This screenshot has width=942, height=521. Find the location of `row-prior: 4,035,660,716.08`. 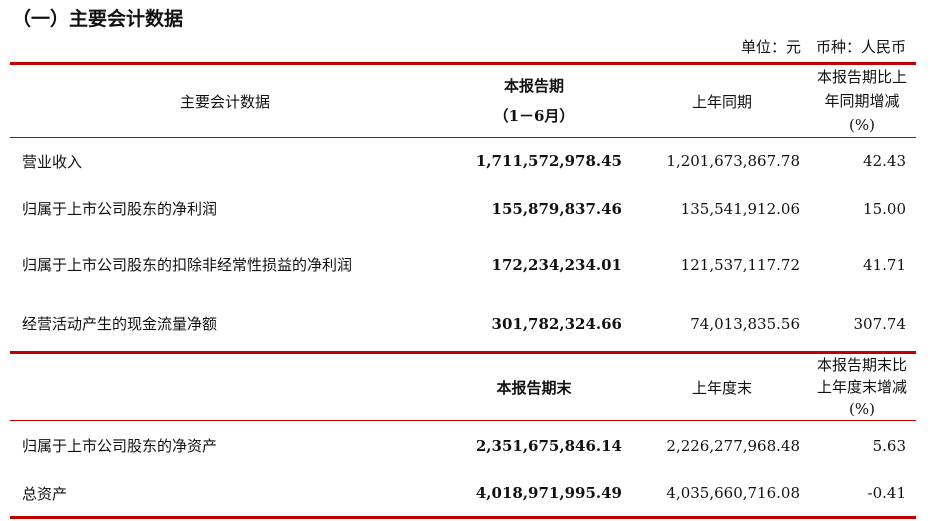

row-prior: 4,035,660,716.08 is located at coordinates (733, 493).